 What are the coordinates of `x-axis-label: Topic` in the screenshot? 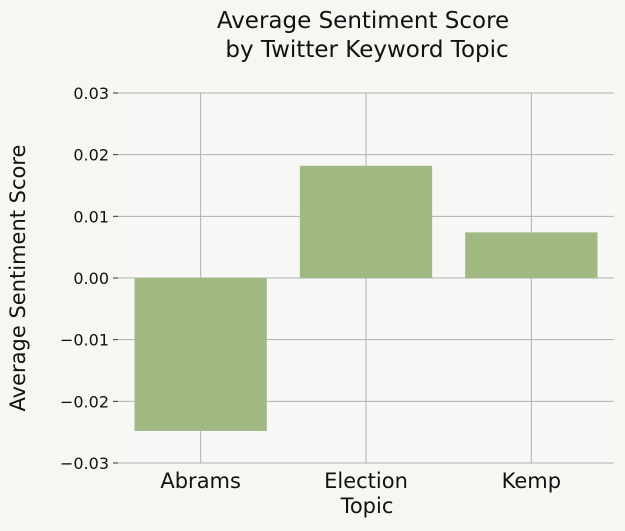 It's located at (367, 506).